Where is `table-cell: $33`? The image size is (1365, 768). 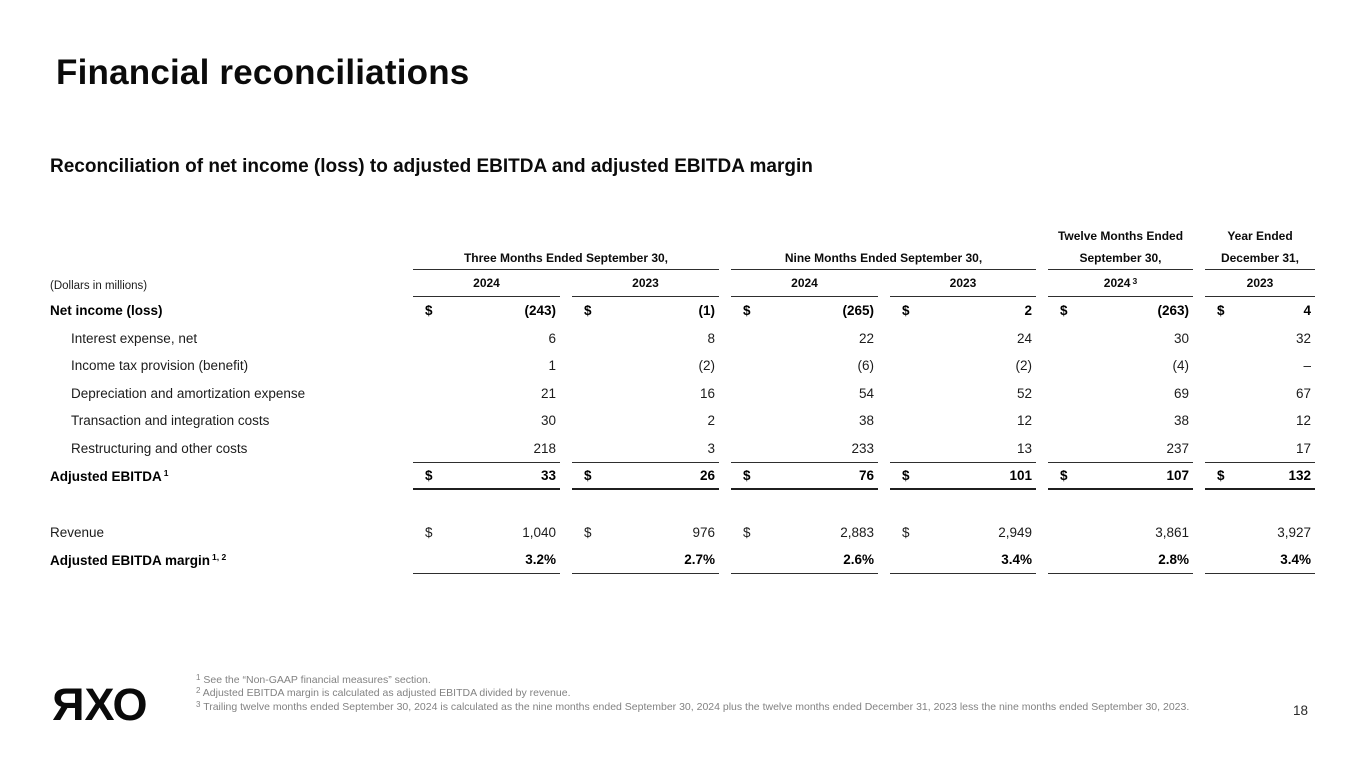
table-cell: $33 is located at coordinates (486, 476).